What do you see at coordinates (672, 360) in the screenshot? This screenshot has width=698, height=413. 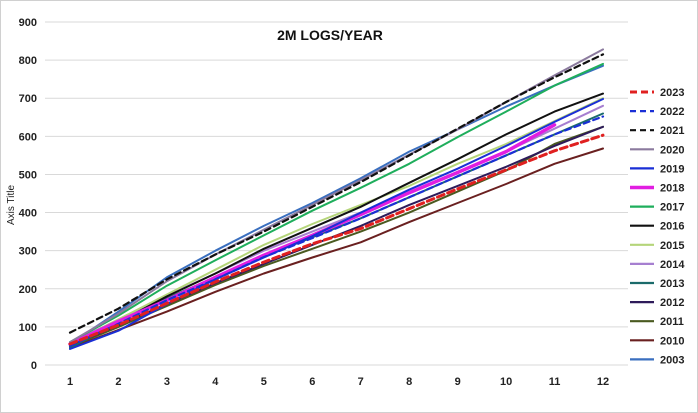 I see `legend-label-2003: 2003` at bounding box center [672, 360].